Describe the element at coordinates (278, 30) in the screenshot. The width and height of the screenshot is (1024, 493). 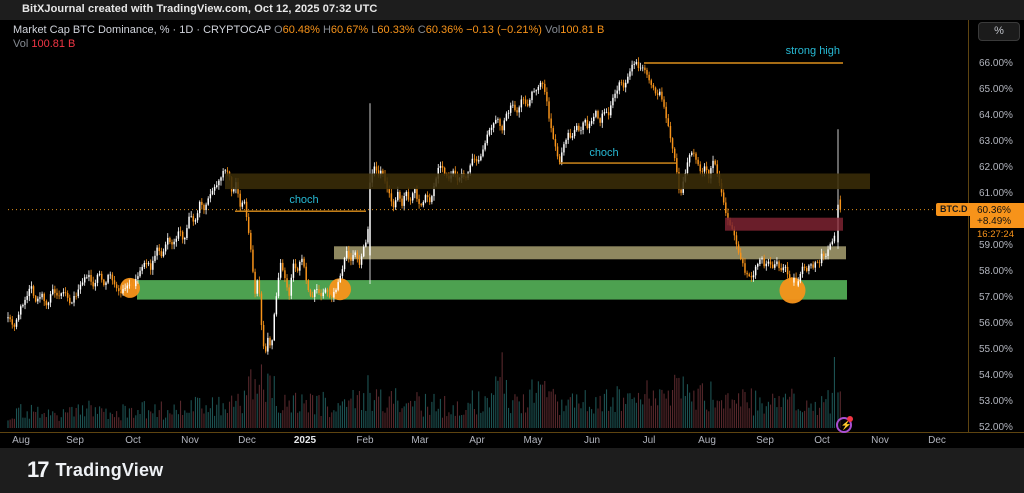
I see `legend-field-label: O` at that location.